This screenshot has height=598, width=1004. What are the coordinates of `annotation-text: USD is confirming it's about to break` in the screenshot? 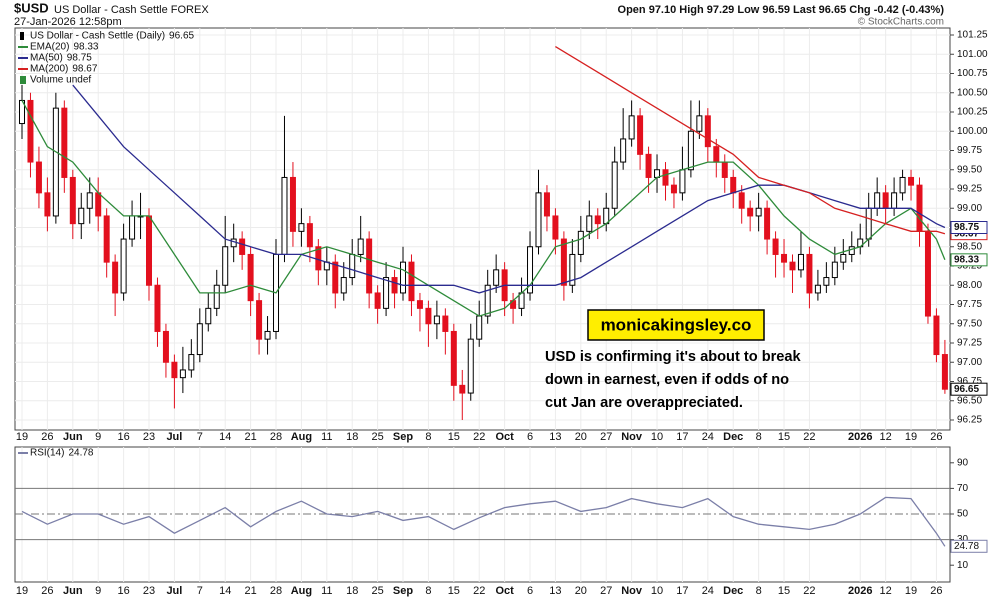 It's located at (673, 357).